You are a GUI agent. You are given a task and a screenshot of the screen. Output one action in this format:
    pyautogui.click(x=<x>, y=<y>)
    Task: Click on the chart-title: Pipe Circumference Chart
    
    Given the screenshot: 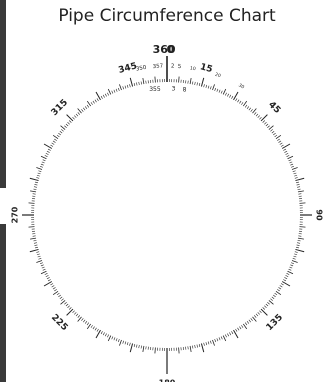 What is the action you would take?
    pyautogui.click(x=167, y=16)
    